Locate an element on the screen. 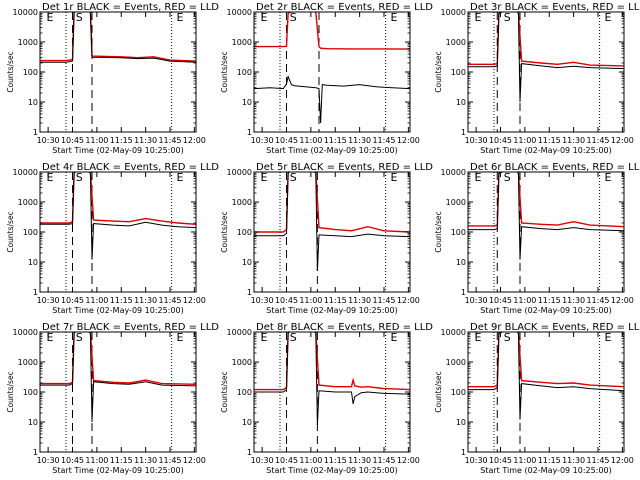  panel-title: Det 8r BLACK = Events, RED = LLD is located at coordinates (344, 327).